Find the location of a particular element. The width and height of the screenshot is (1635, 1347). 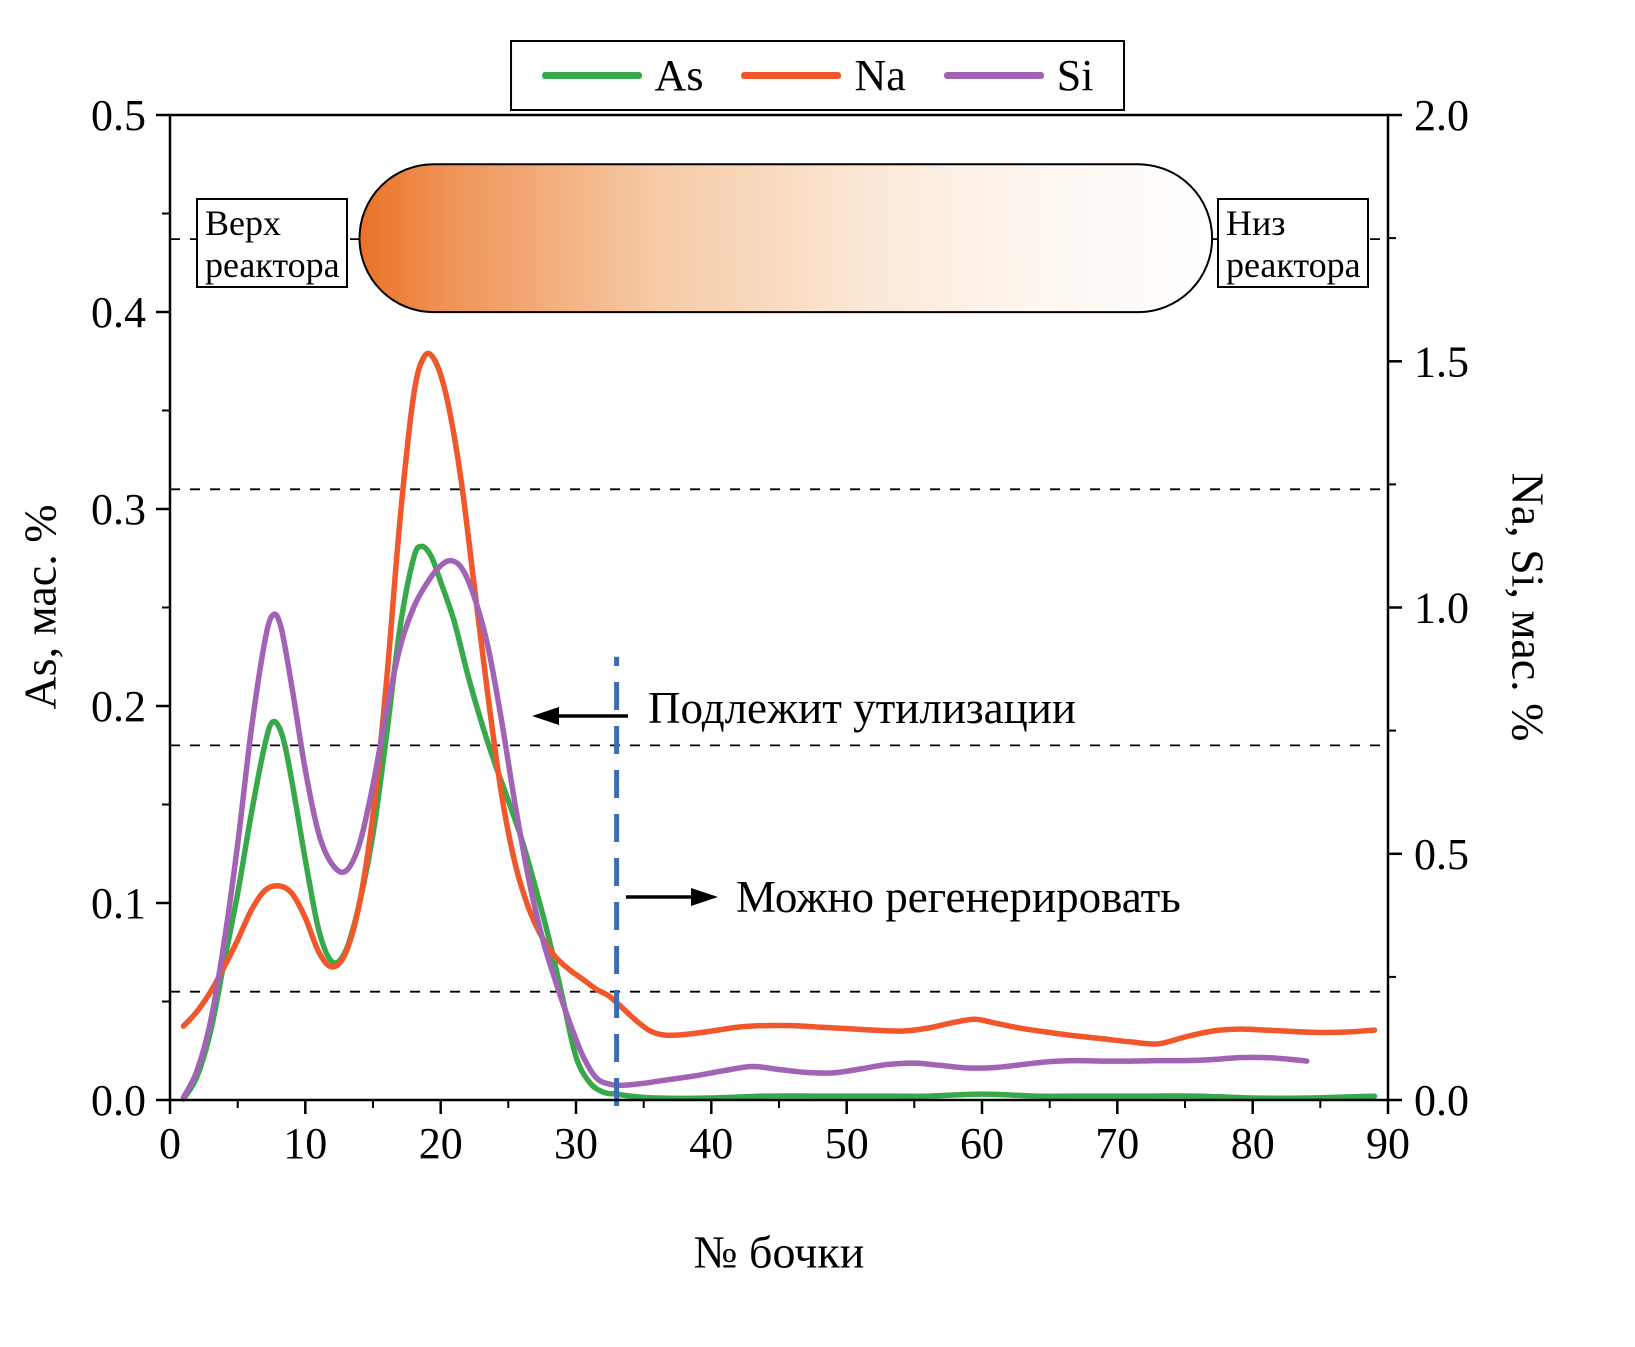

legend: As Na Si is located at coordinates (817, 75).